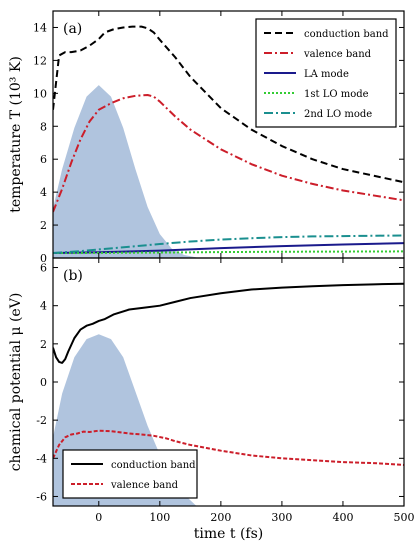 Image resolution: width=415 pixels, height=548 pixels. What do you see at coordinates (43, 126) in the screenshot?
I see `y-tick-label: 8` at bounding box center [43, 126].